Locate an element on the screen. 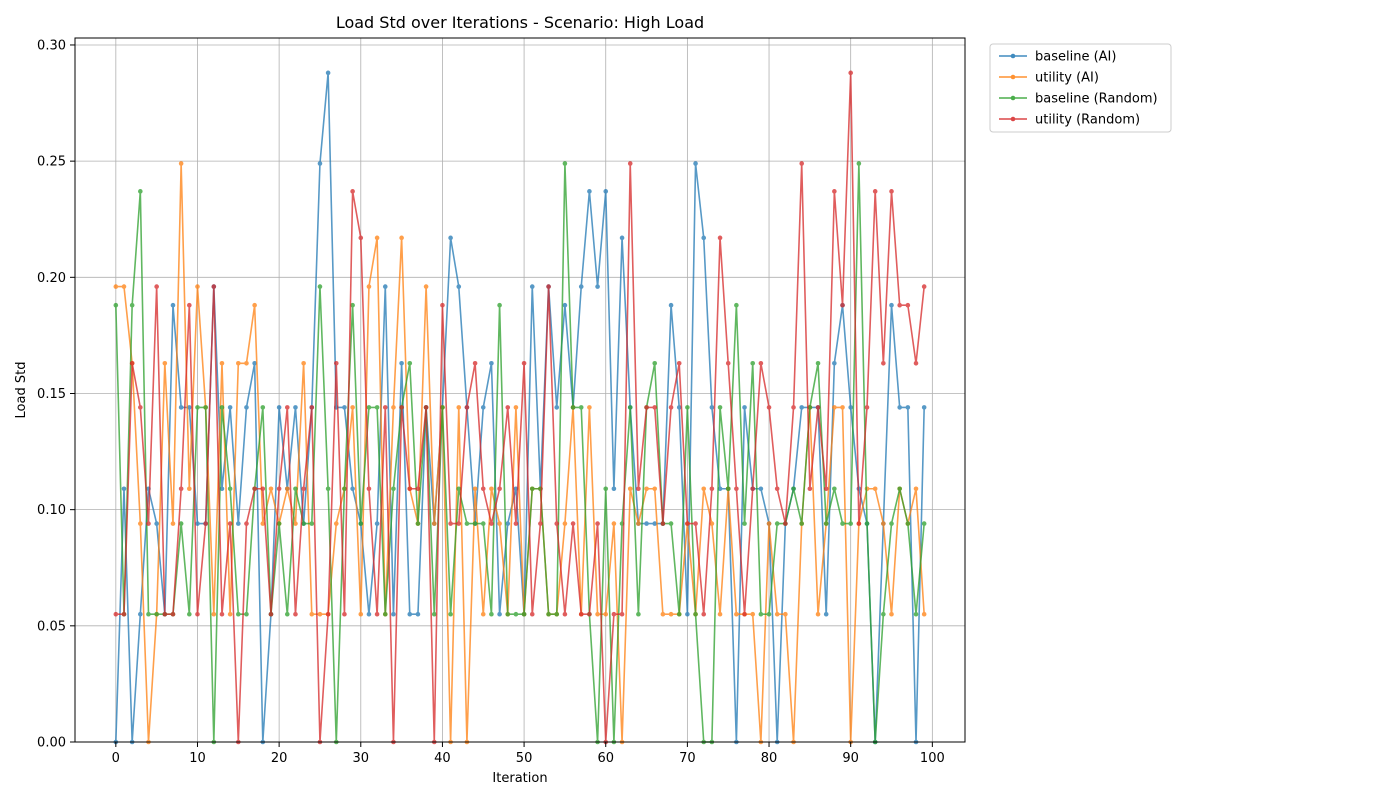  x-tick-label: 70 is located at coordinates (687, 758).